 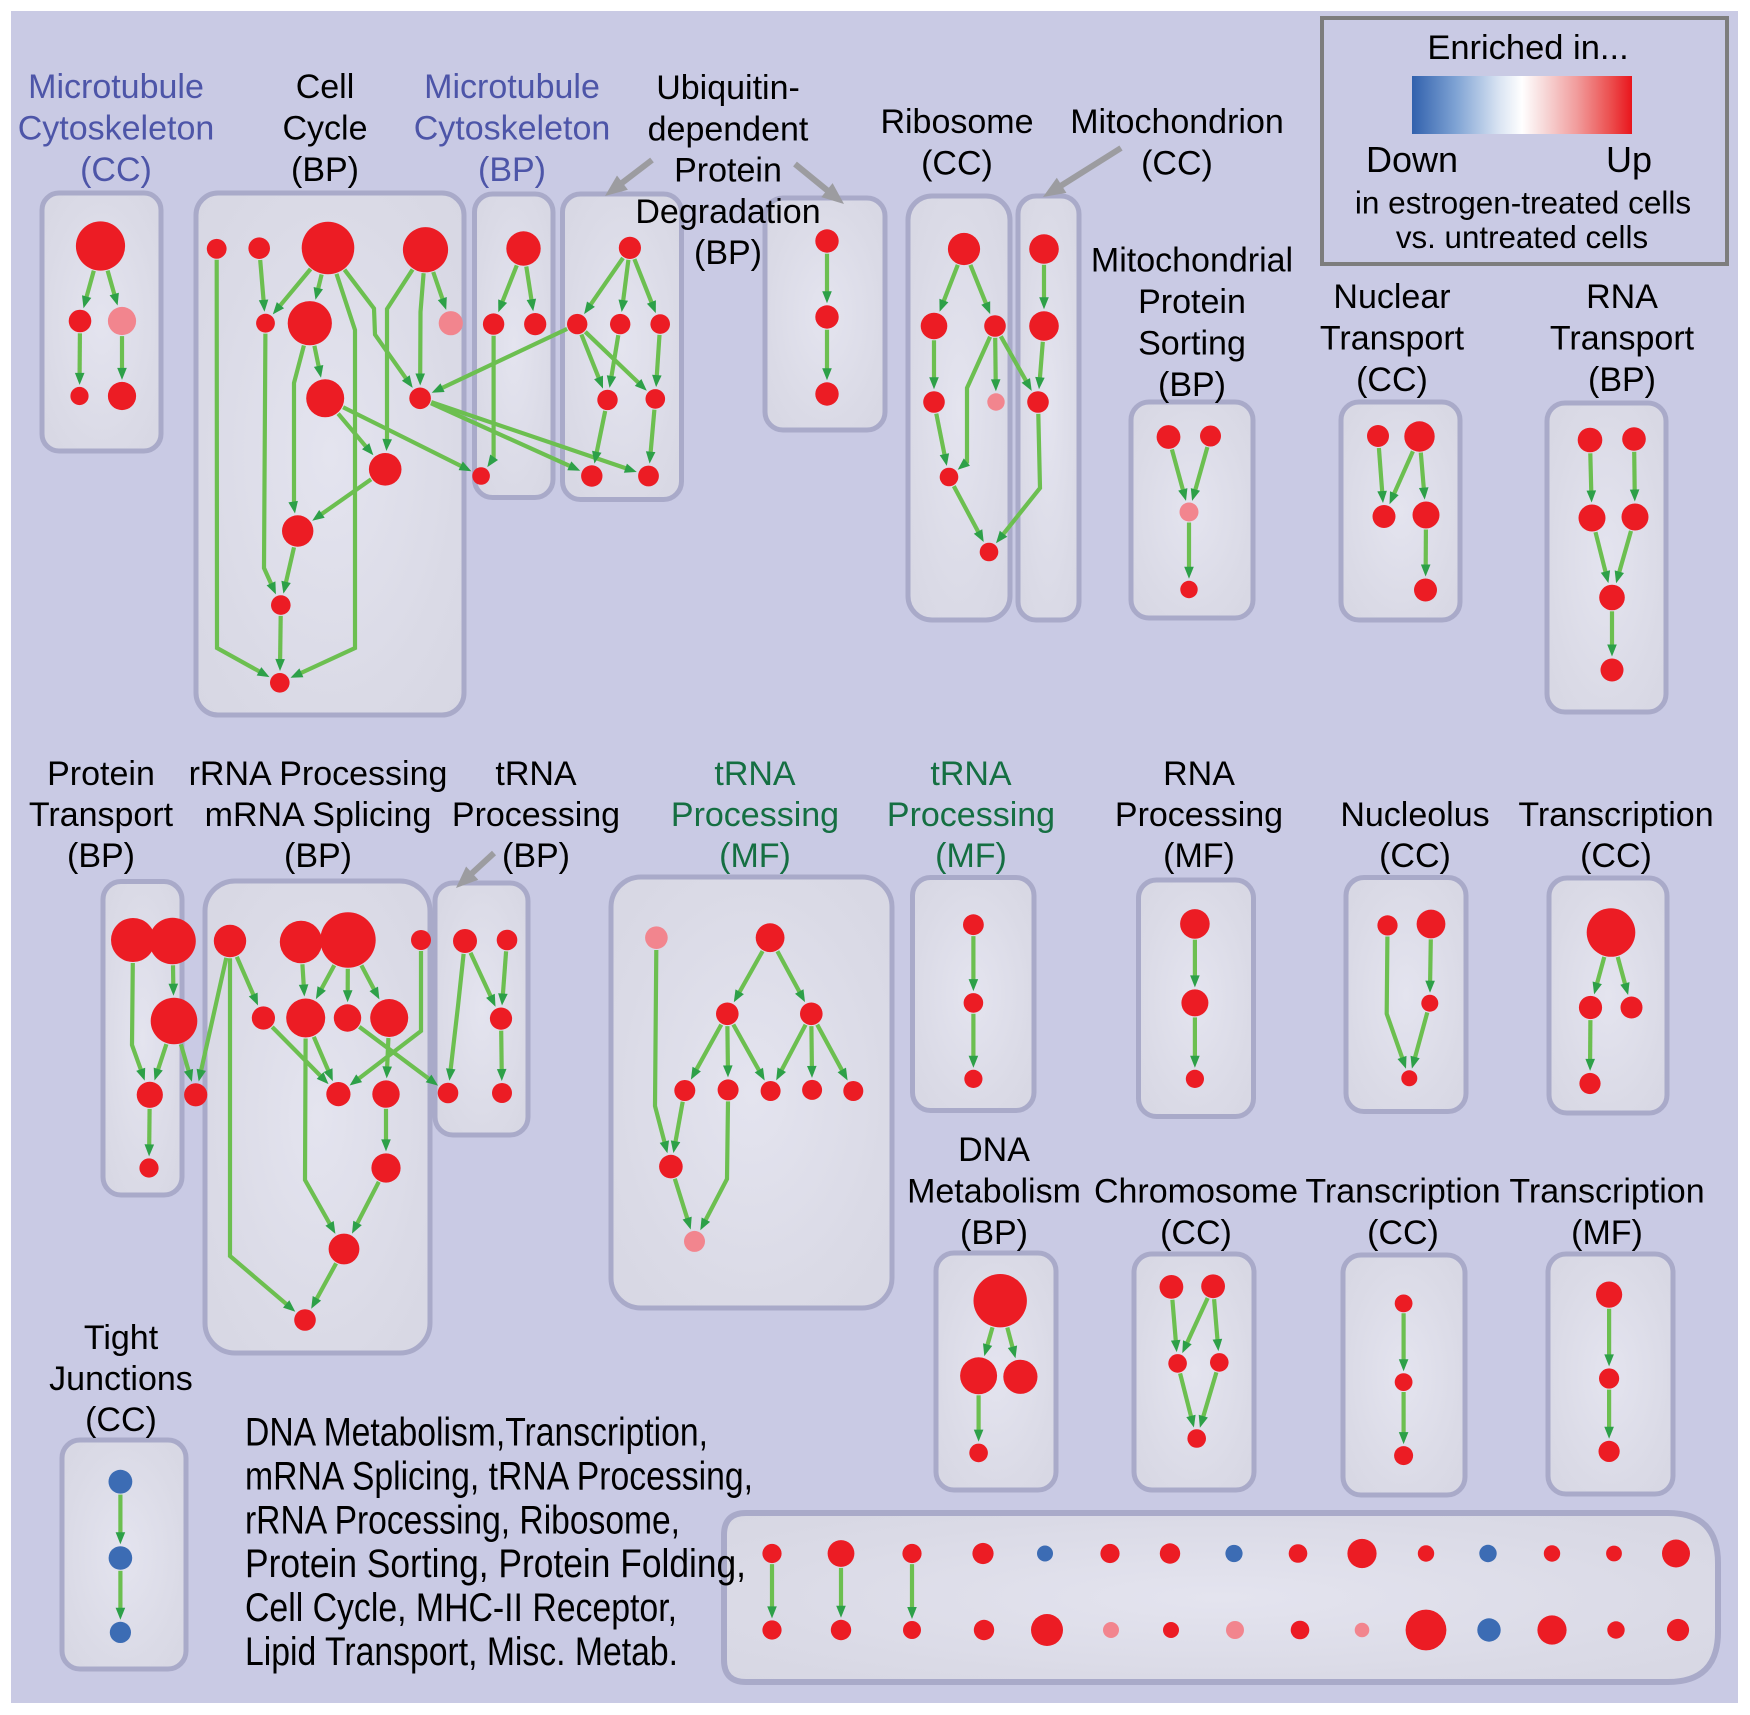 What do you see at coordinates (318, 774) in the screenshot?
I see `svg-text: rRNA Processing` at bounding box center [318, 774].